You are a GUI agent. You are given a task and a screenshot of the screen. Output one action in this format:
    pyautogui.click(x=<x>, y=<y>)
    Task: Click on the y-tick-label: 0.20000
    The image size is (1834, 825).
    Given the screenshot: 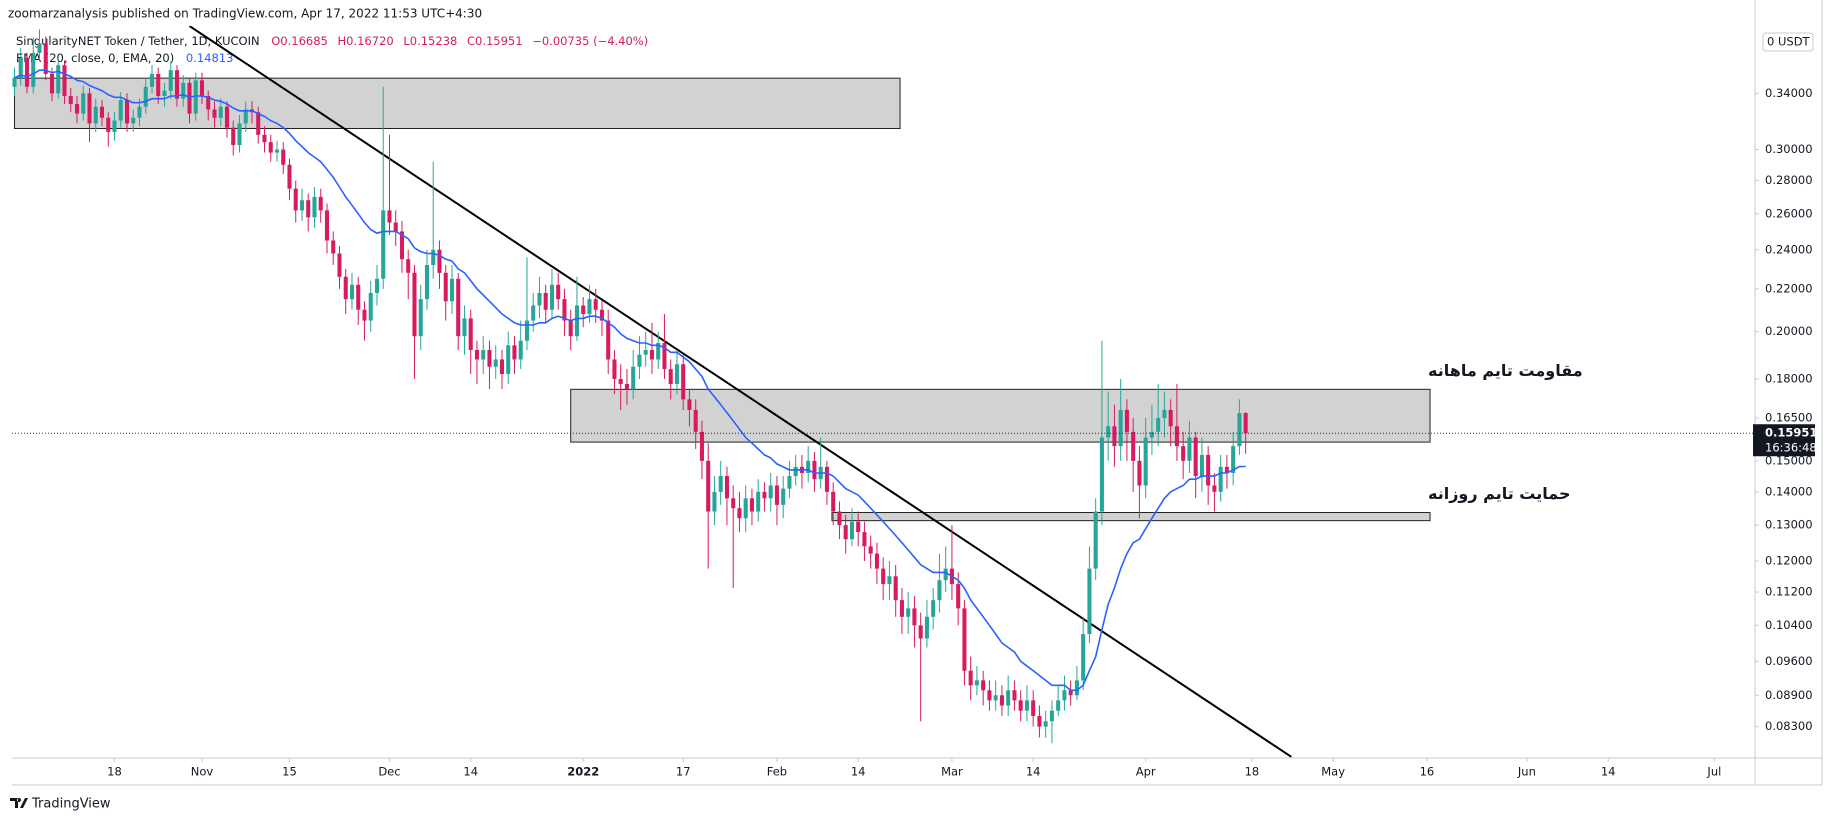 What is the action you would take?
    pyautogui.click(x=1789, y=331)
    